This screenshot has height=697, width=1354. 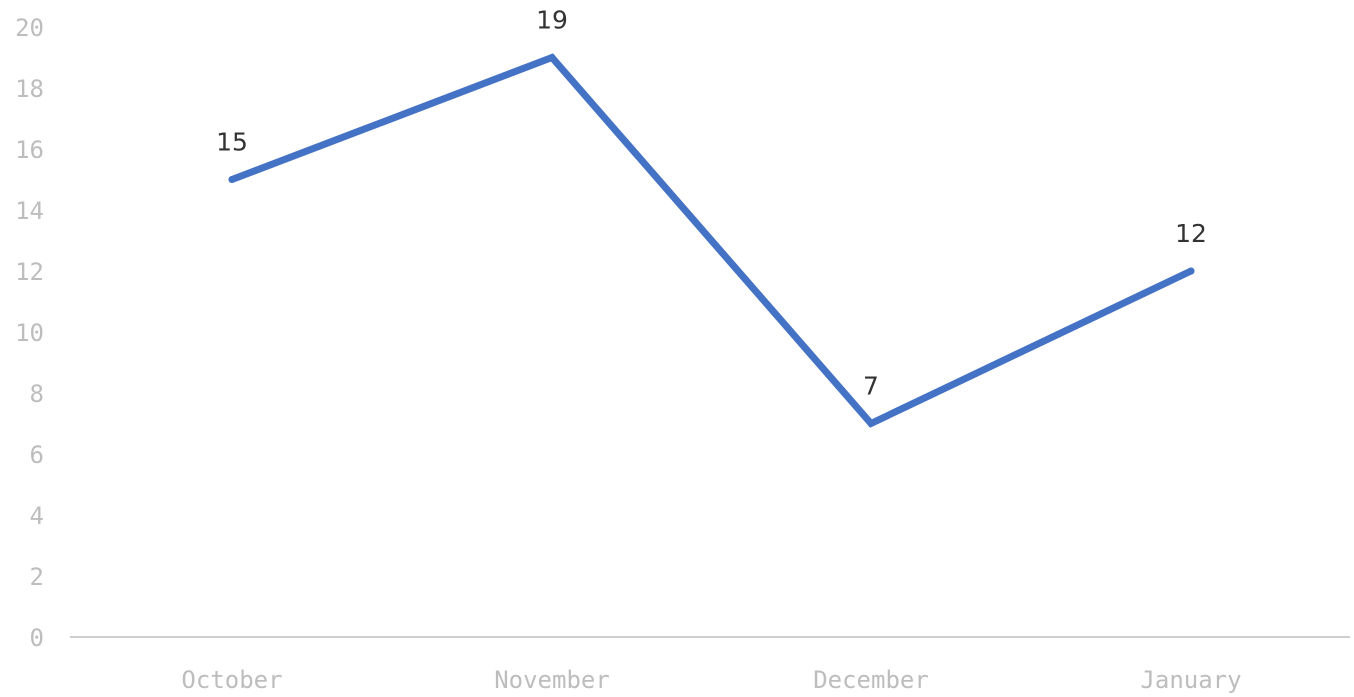 I want to click on y-tick-label: 20, so click(x=29, y=28).